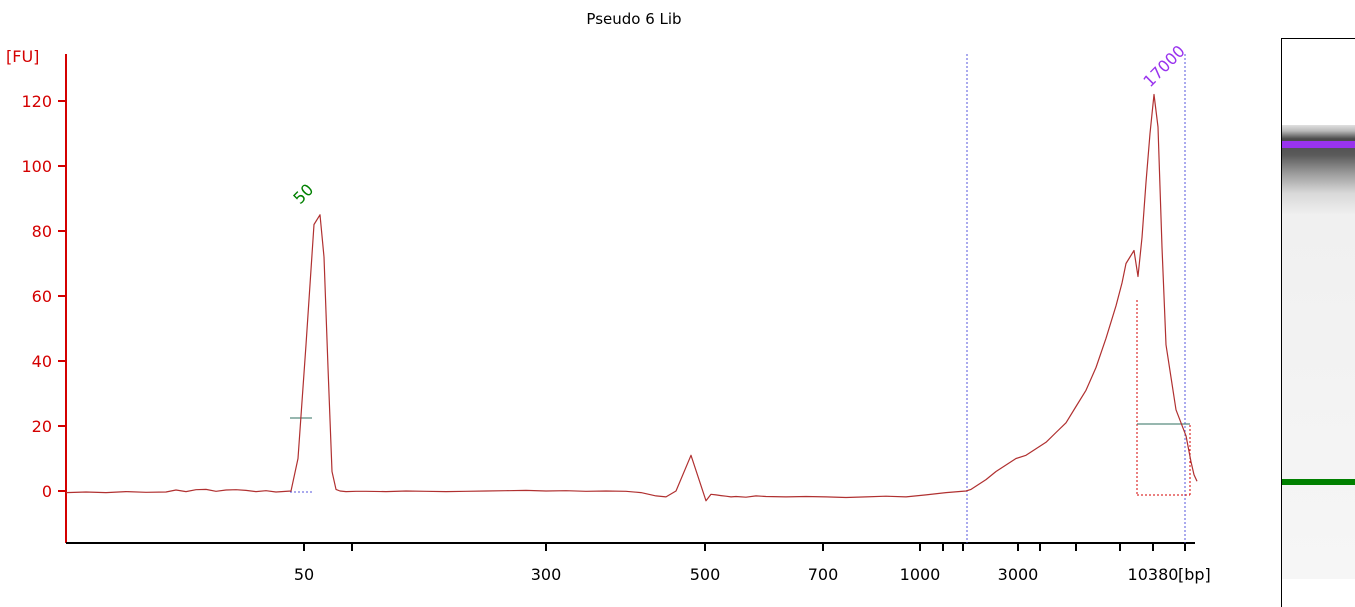 The height and width of the screenshot is (607, 1355). What do you see at coordinates (36, 101) in the screenshot?
I see `y-tick-label: 120` at bounding box center [36, 101].